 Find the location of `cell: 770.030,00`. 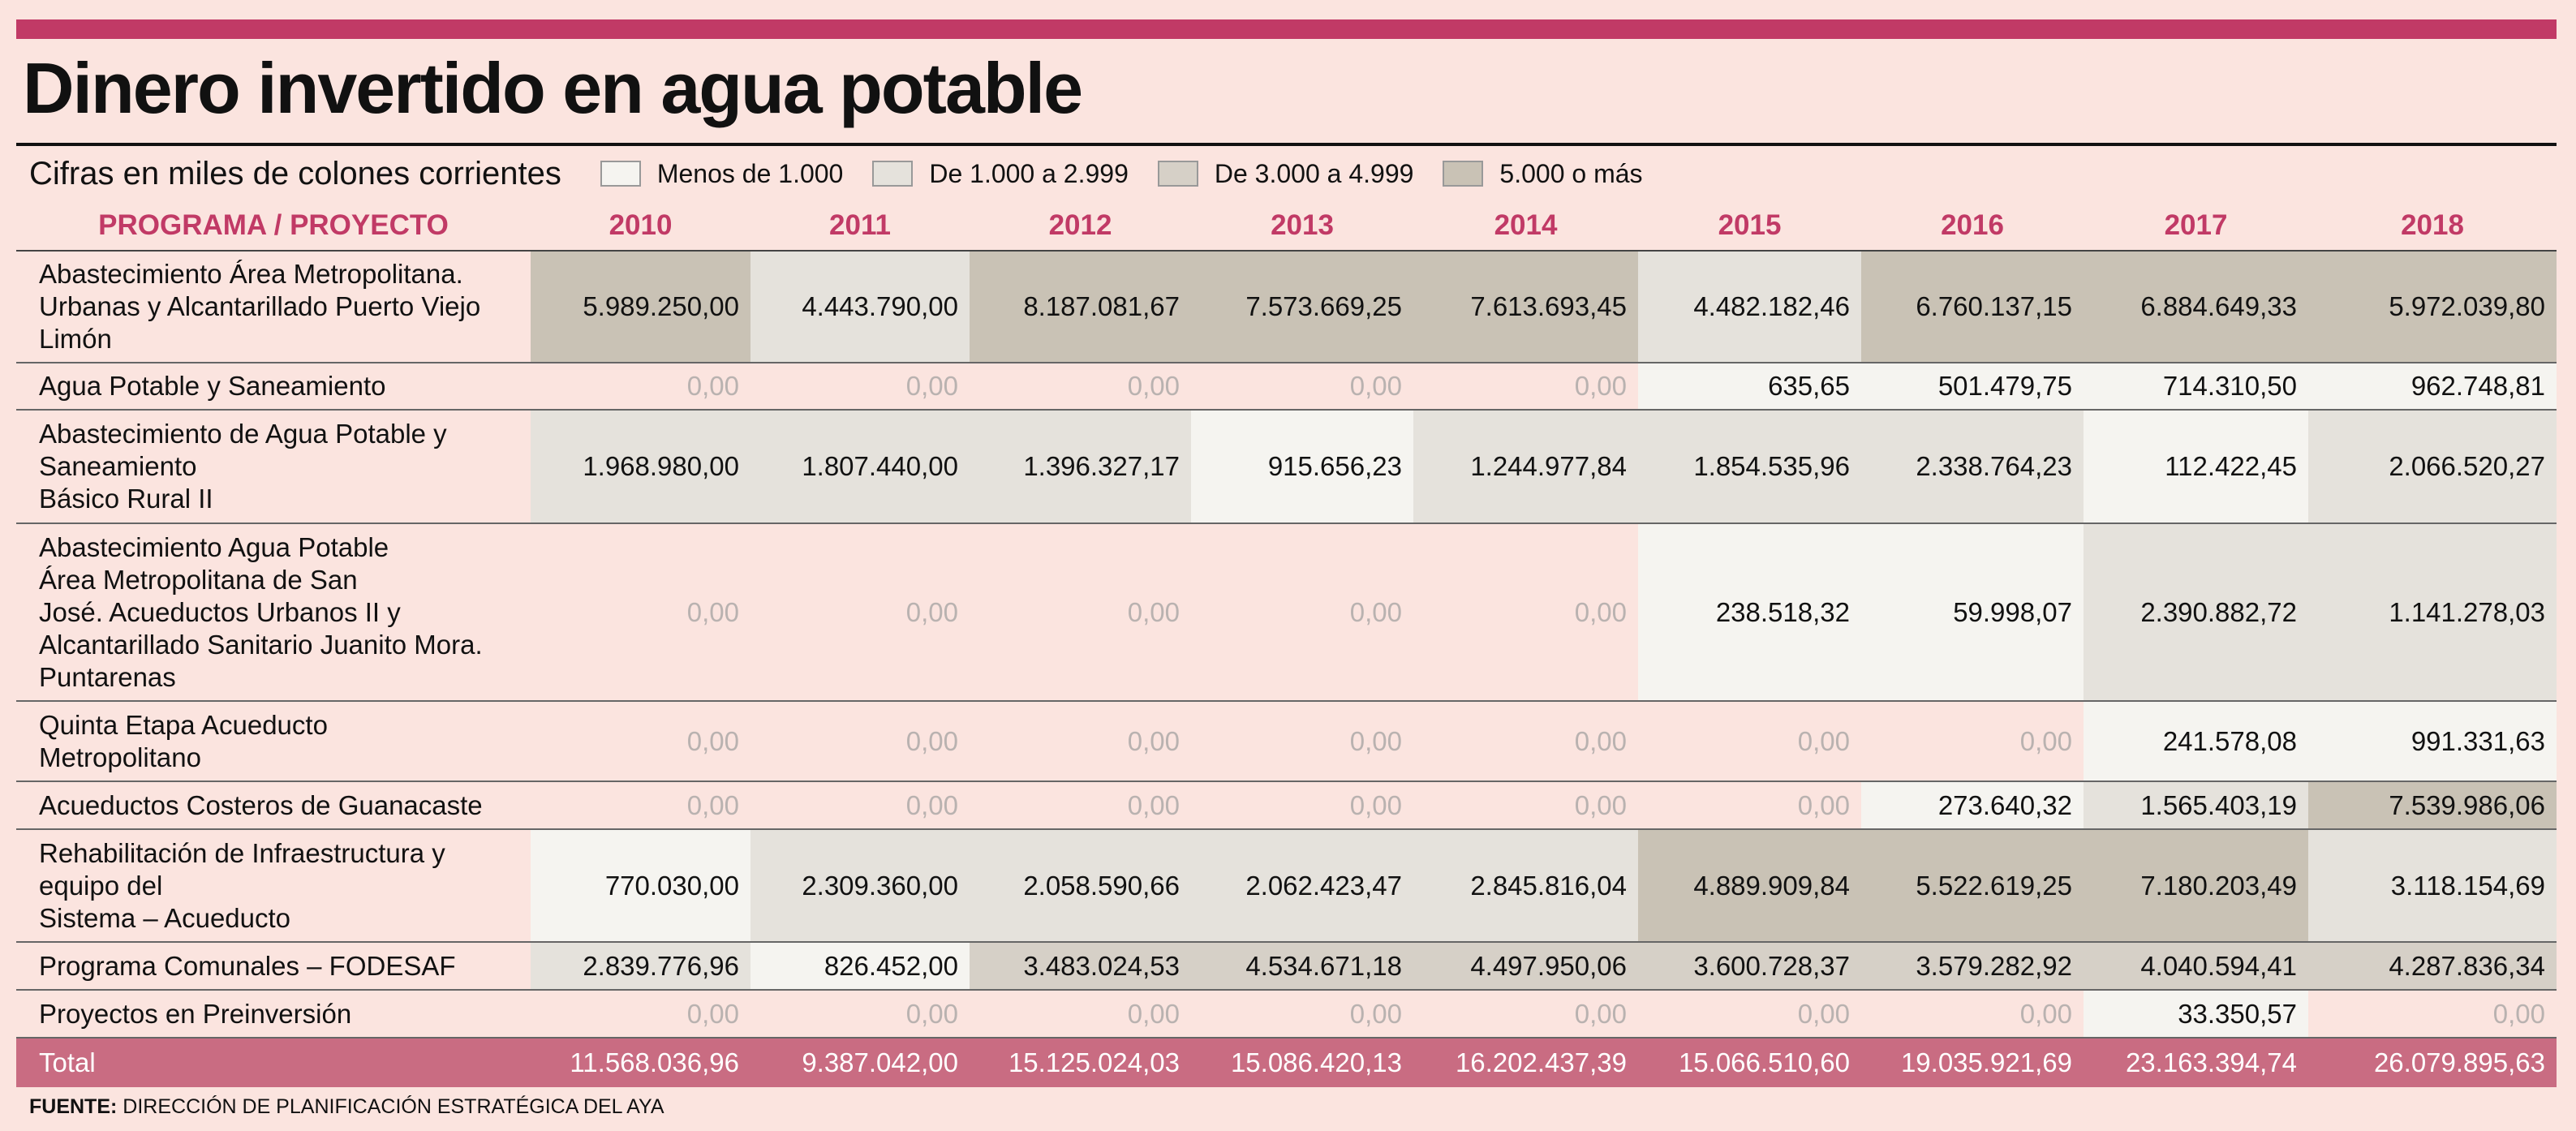

cell: 770.030,00 is located at coordinates (640, 886).